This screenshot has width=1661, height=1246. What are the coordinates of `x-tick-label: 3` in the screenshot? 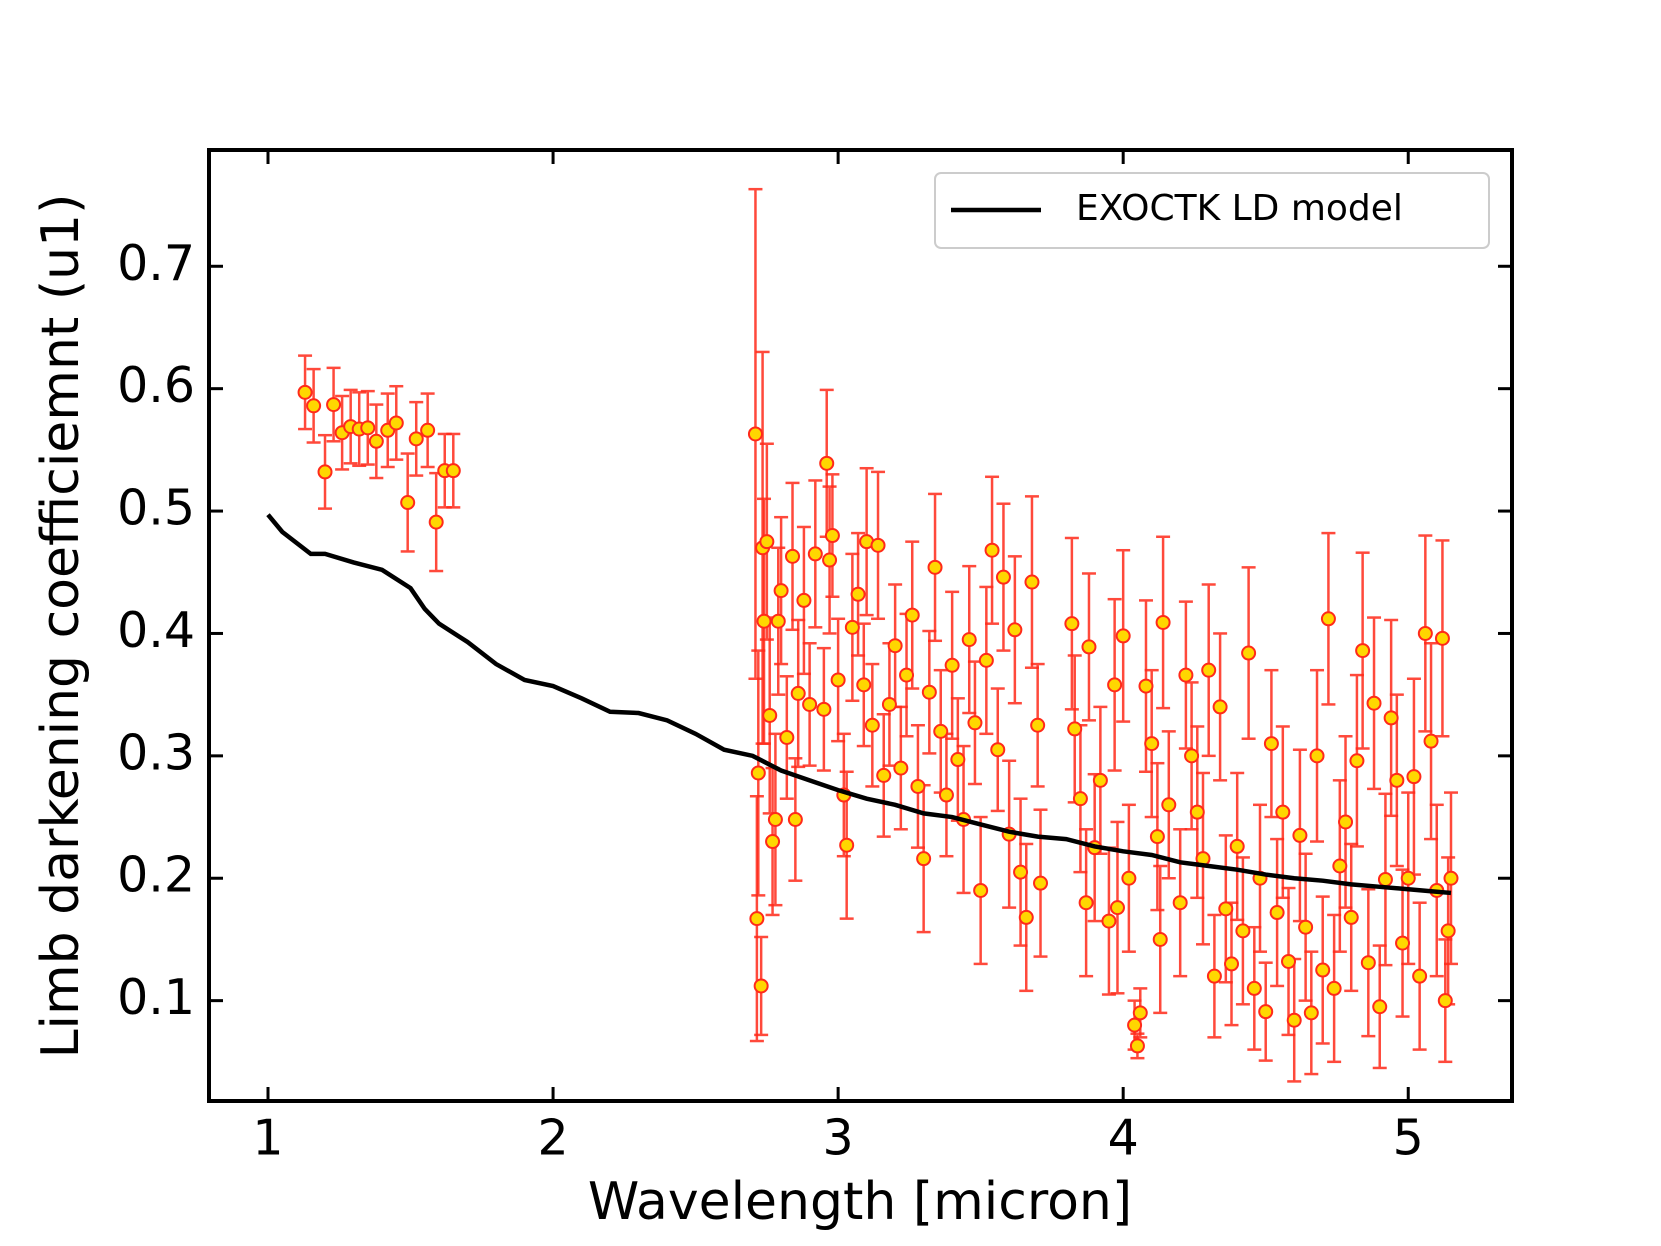 It's located at (838, 1138).